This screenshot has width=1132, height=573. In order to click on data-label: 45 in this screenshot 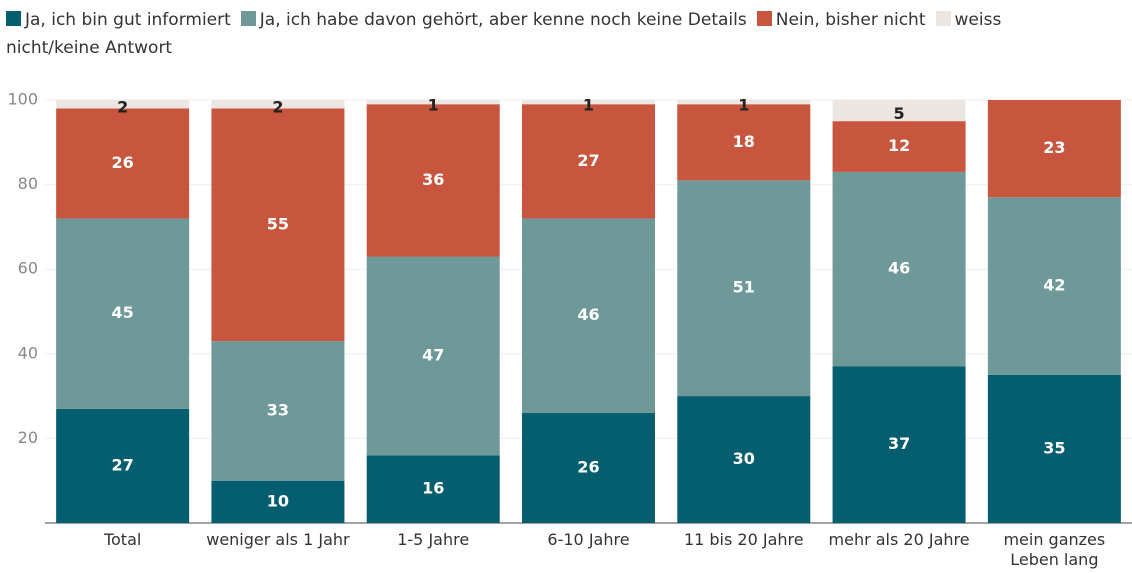, I will do `click(123, 312)`.